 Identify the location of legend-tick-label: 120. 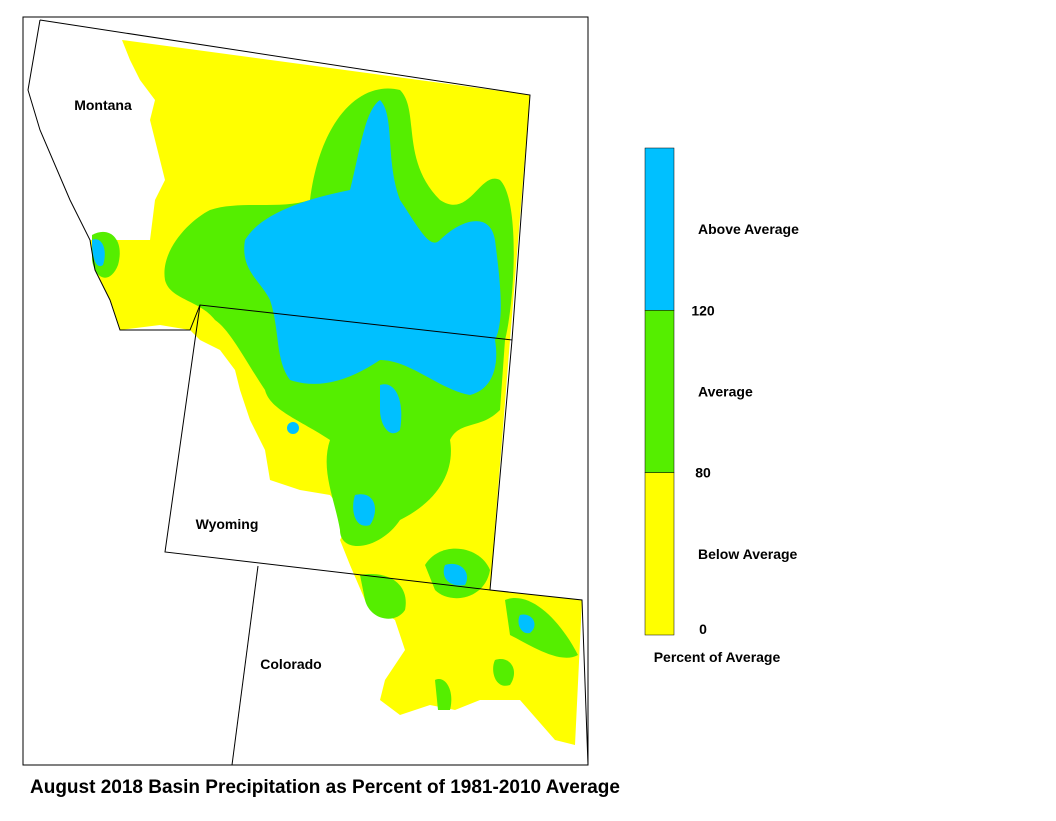
(703, 310).